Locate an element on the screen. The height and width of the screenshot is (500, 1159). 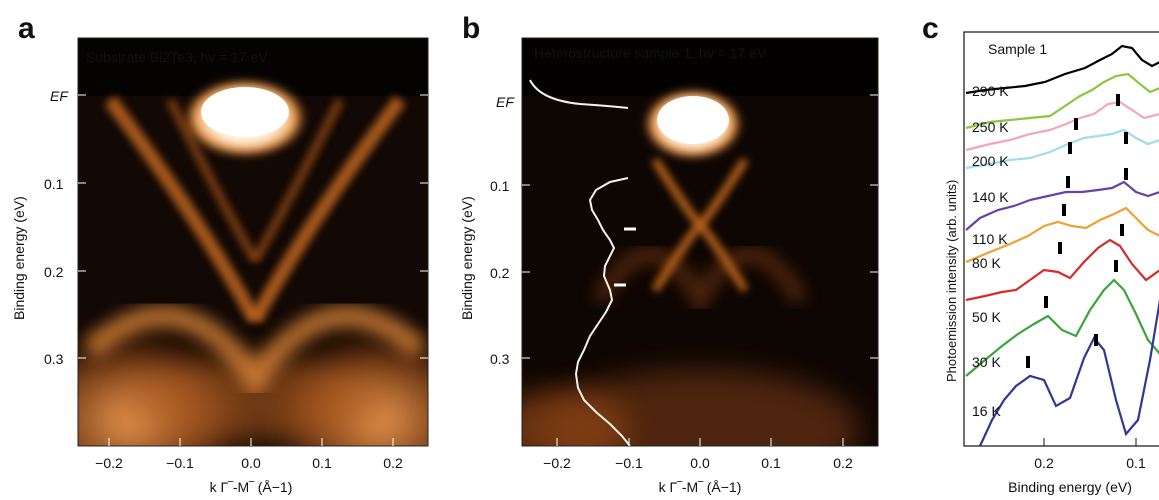
x-tick-a-5: 0.2 is located at coordinates (393, 463).